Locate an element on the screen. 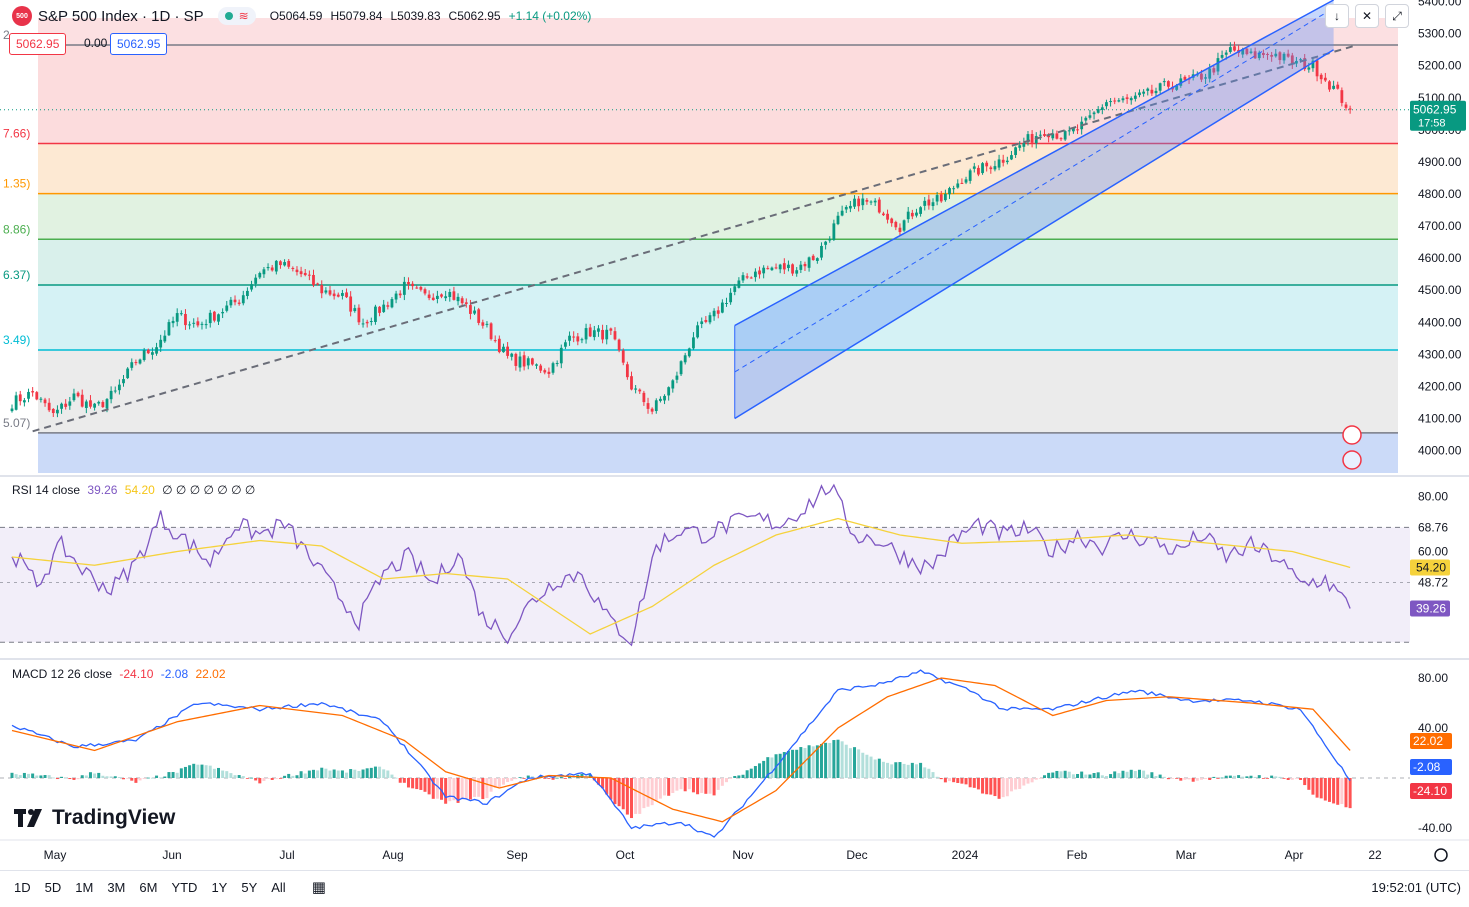  channel-upper-line is located at coordinates (1034, 163).